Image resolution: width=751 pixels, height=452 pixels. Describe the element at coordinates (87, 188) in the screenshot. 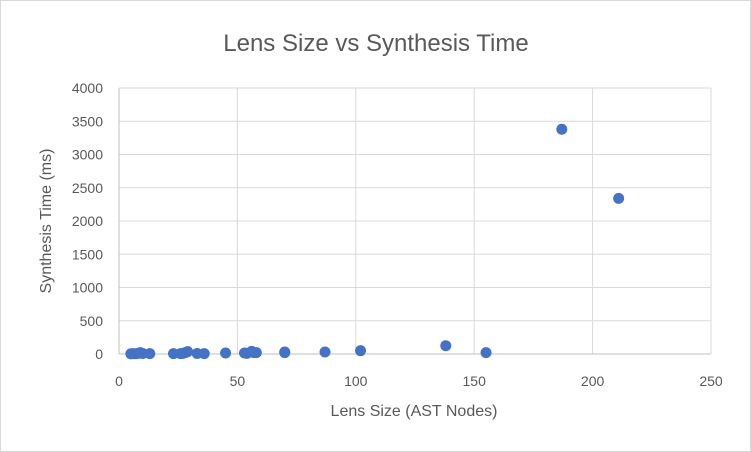

I see `y-tick-label: 2500` at that location.